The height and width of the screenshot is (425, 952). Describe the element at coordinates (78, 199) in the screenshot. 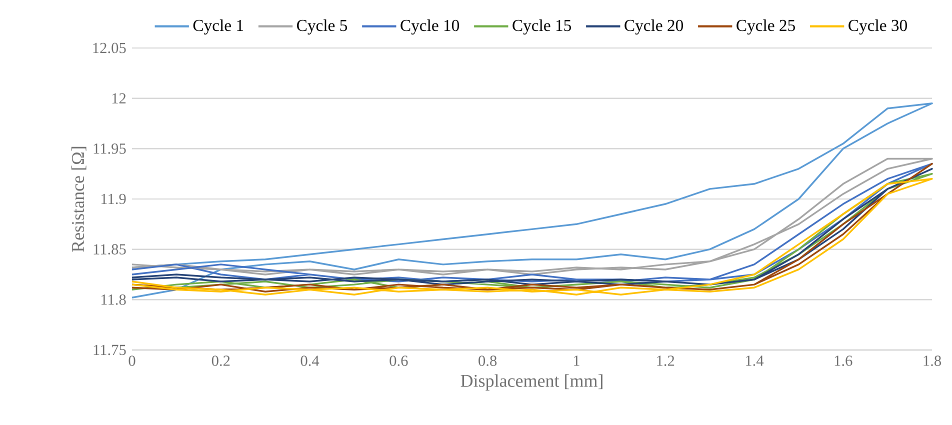

I see `y-axis-title: Resistance [Ω]` at that location.